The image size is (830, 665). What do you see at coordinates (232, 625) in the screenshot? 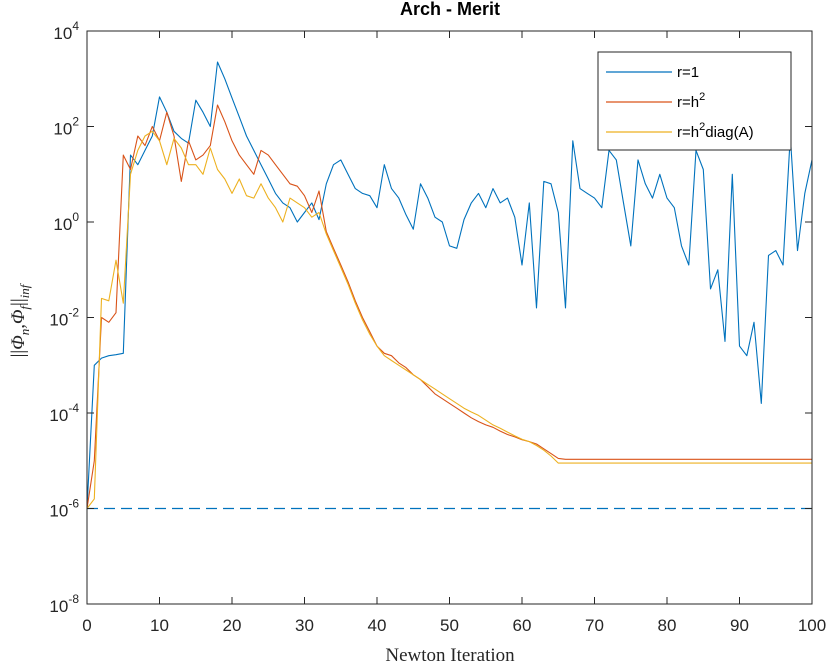
I see `x-tick-label: 20` at bounding box center [232, 625].